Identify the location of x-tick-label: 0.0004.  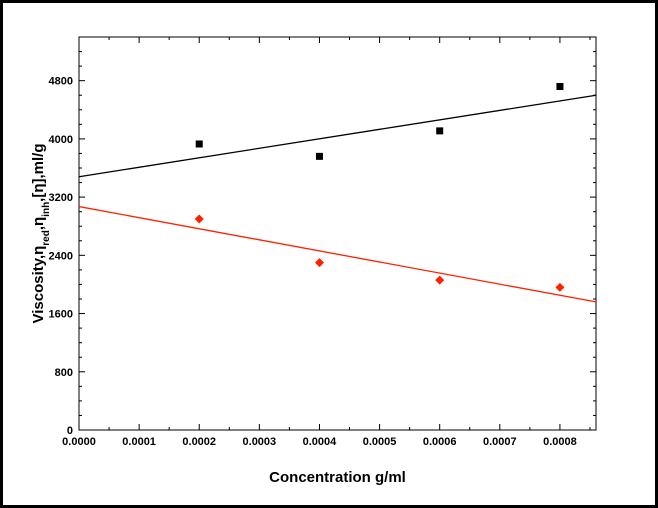
(320, 442).